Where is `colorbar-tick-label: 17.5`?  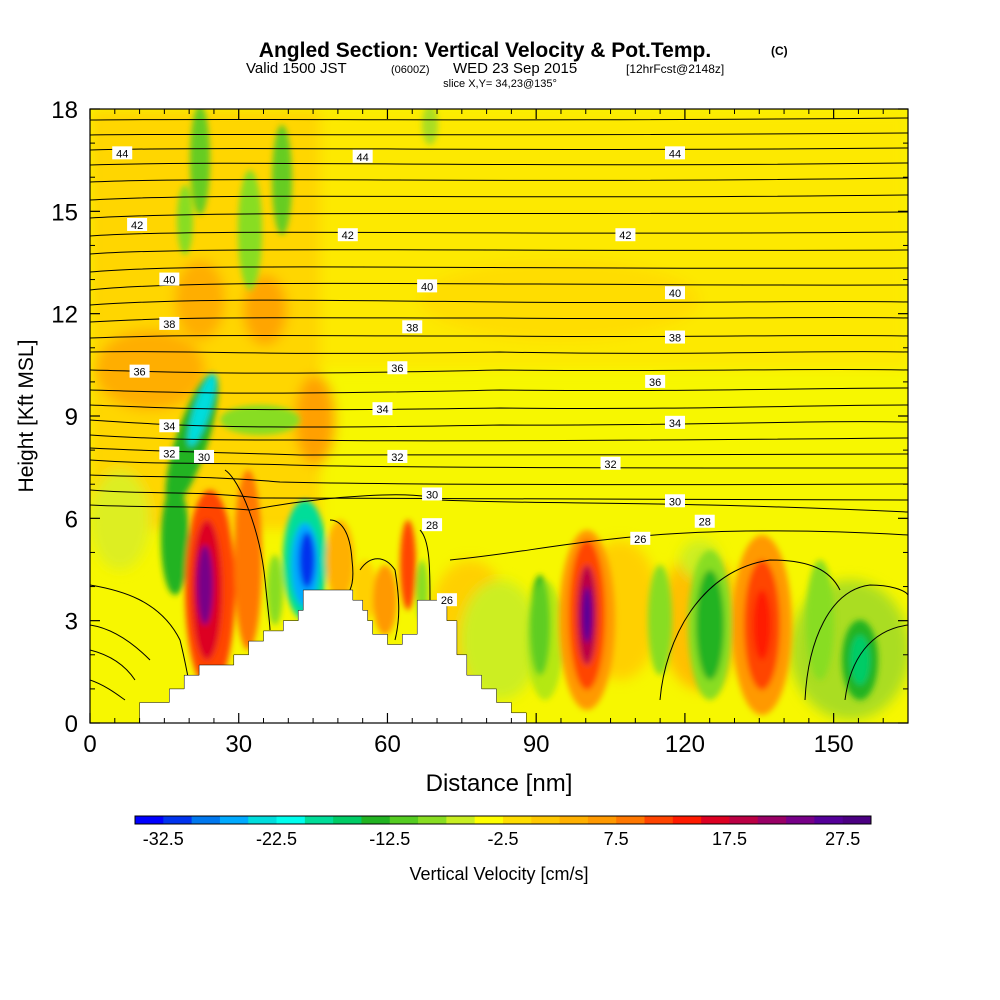 colorbar-tick-label: 17.5 is located at coordinates (729, 839).